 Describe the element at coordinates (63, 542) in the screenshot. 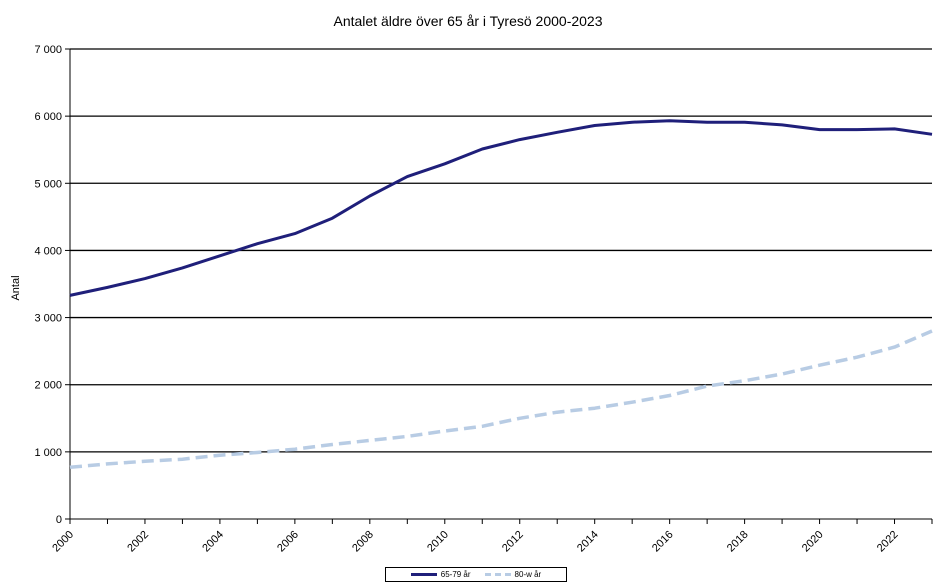

I see `x-tick-label: 2000` at that location.